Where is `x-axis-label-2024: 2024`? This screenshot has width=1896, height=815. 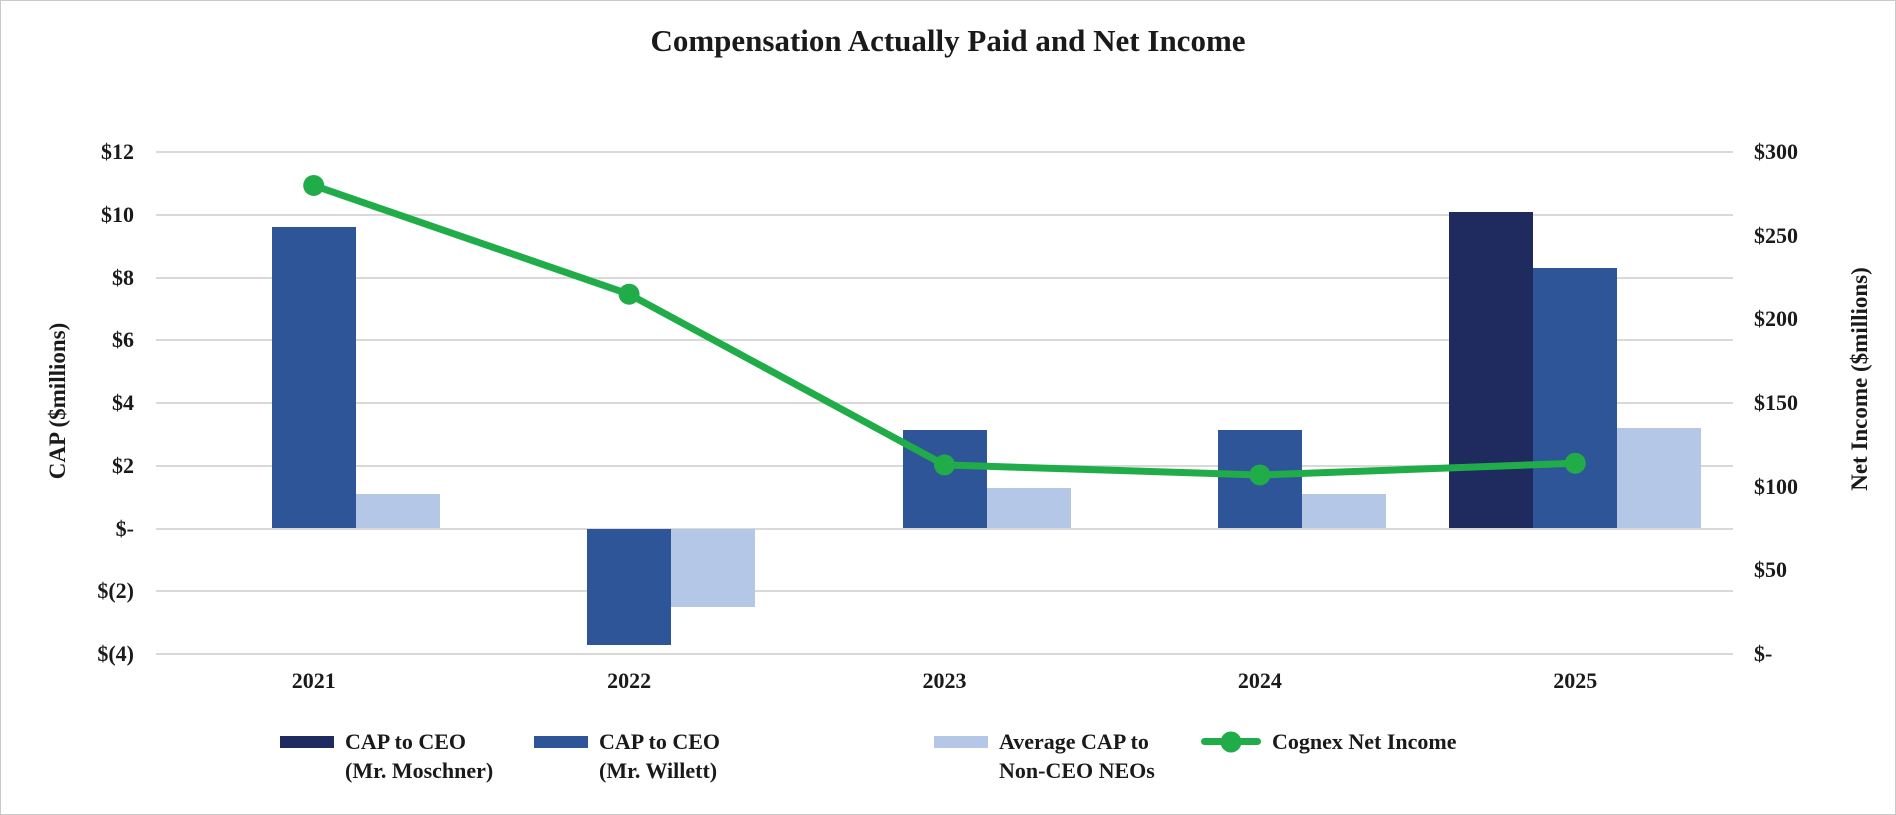
x-axis-label-2024: 2024 is located at coordinates (1259, 680).